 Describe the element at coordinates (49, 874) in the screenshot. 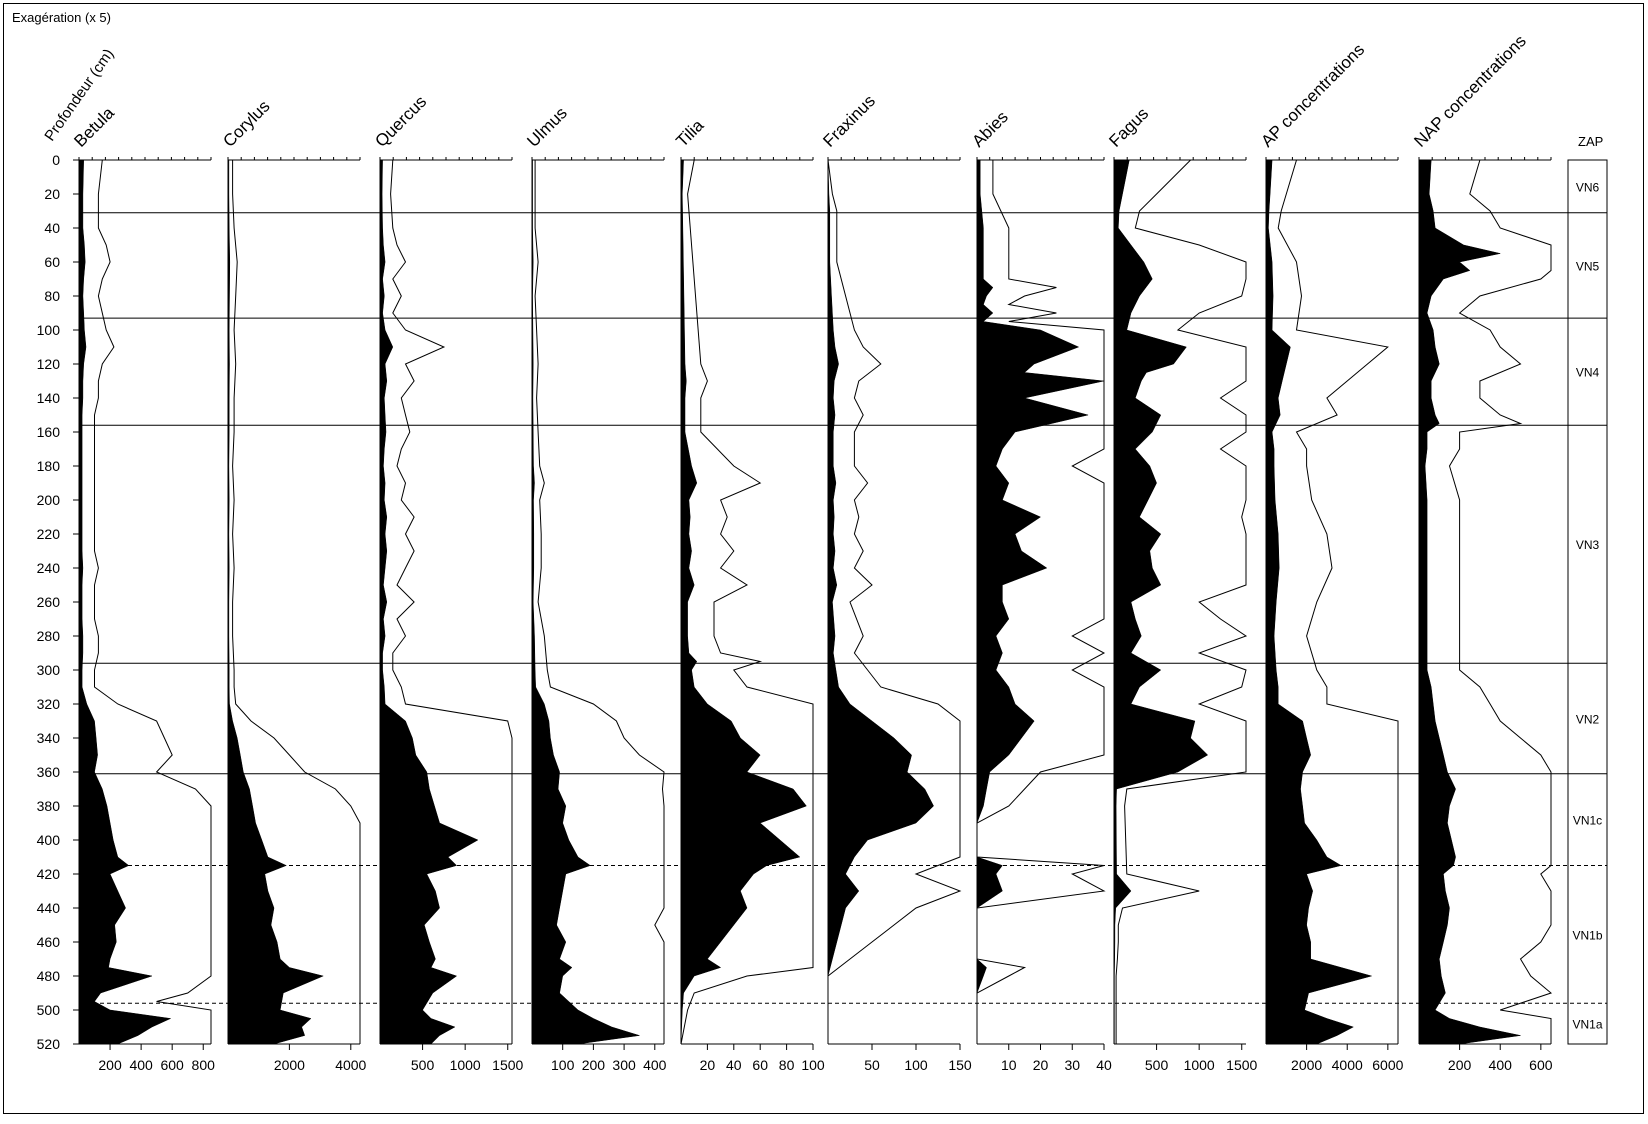

I see `depth-tick-label: 420` at that location.